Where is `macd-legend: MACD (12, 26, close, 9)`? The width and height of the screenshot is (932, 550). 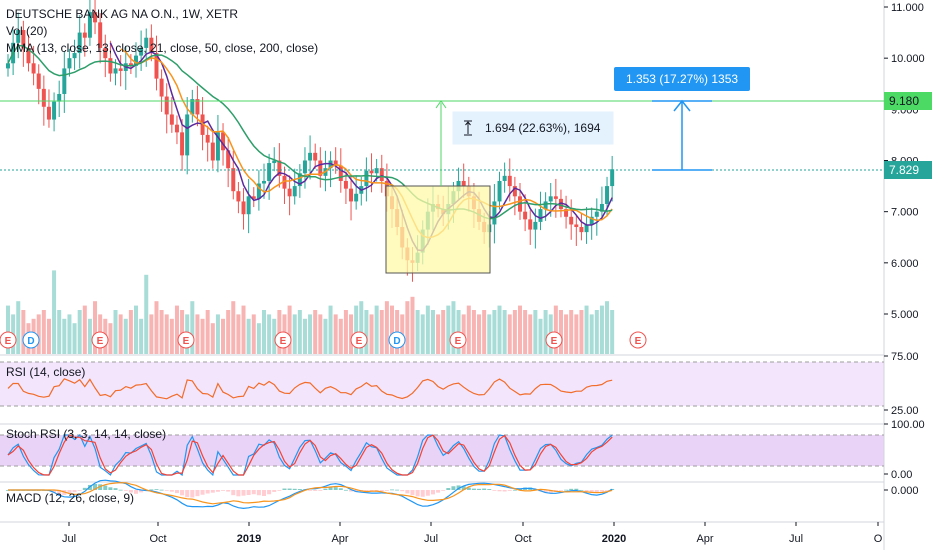
macd-legend: MACD (12, 26, close, 9) is located at coordinates (70, 498).